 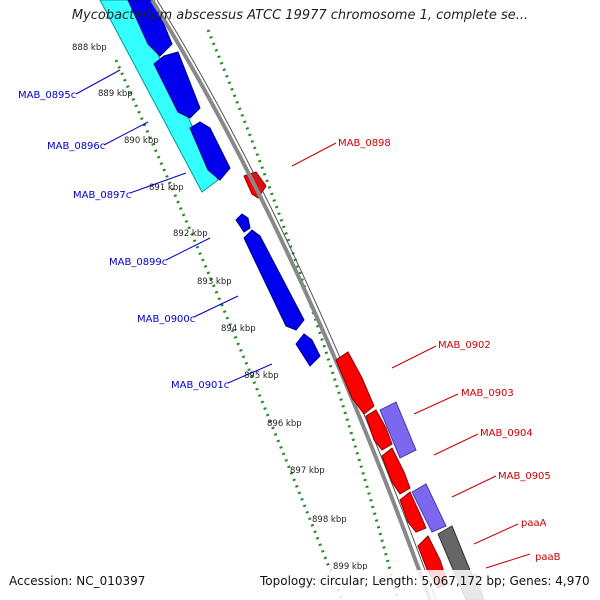 What do you see at coordinates (534, 523) in the screenshot?
I see `label-paaa: paaA` at bounding box center [534, 523].